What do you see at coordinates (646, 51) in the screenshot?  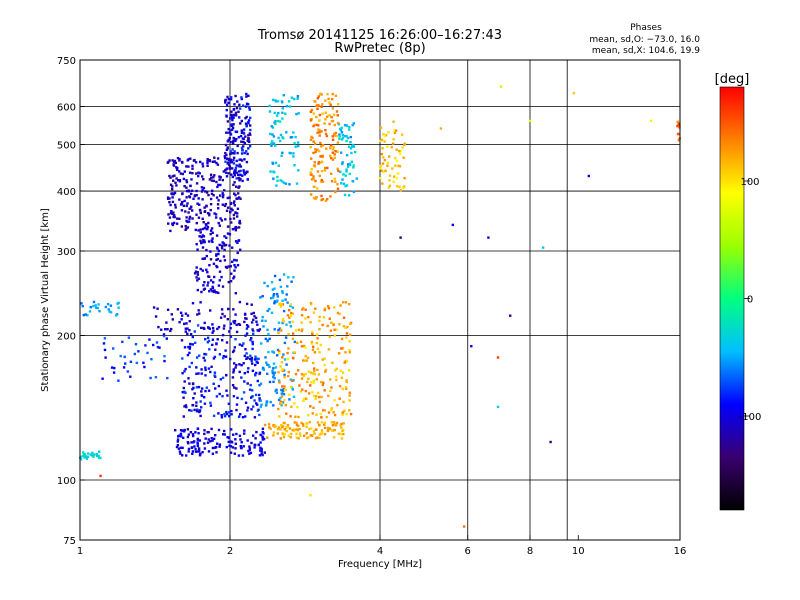 I see `phase-legend-x: mean, sd,X: 104.6, 19.9` at bounding box center [646, 51].